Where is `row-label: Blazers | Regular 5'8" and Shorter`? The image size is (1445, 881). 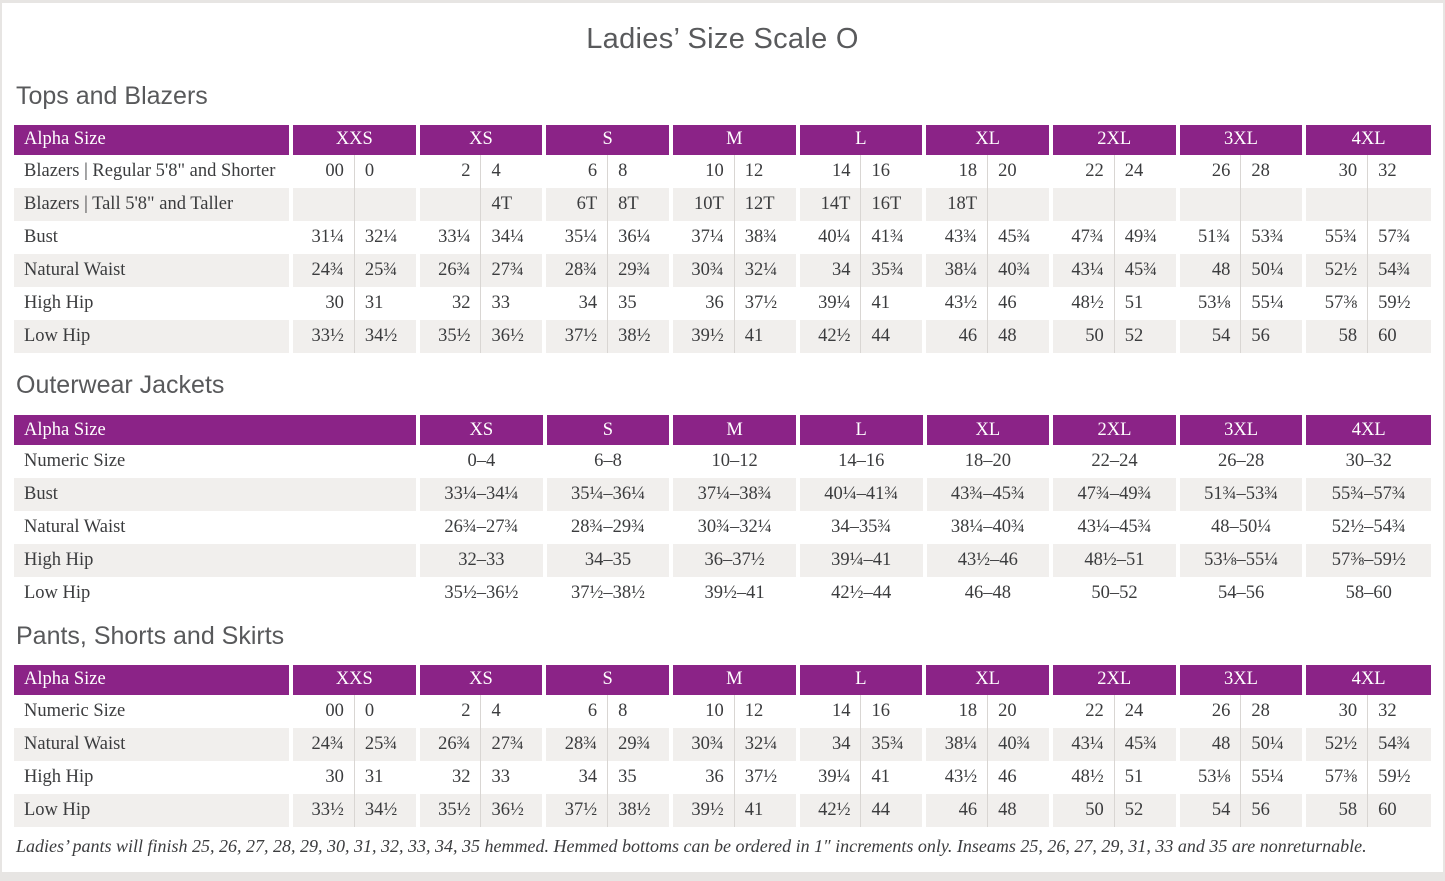
row-label: Blazers | Regular 5'8" and Shorter is located at coordinates (150, 170).